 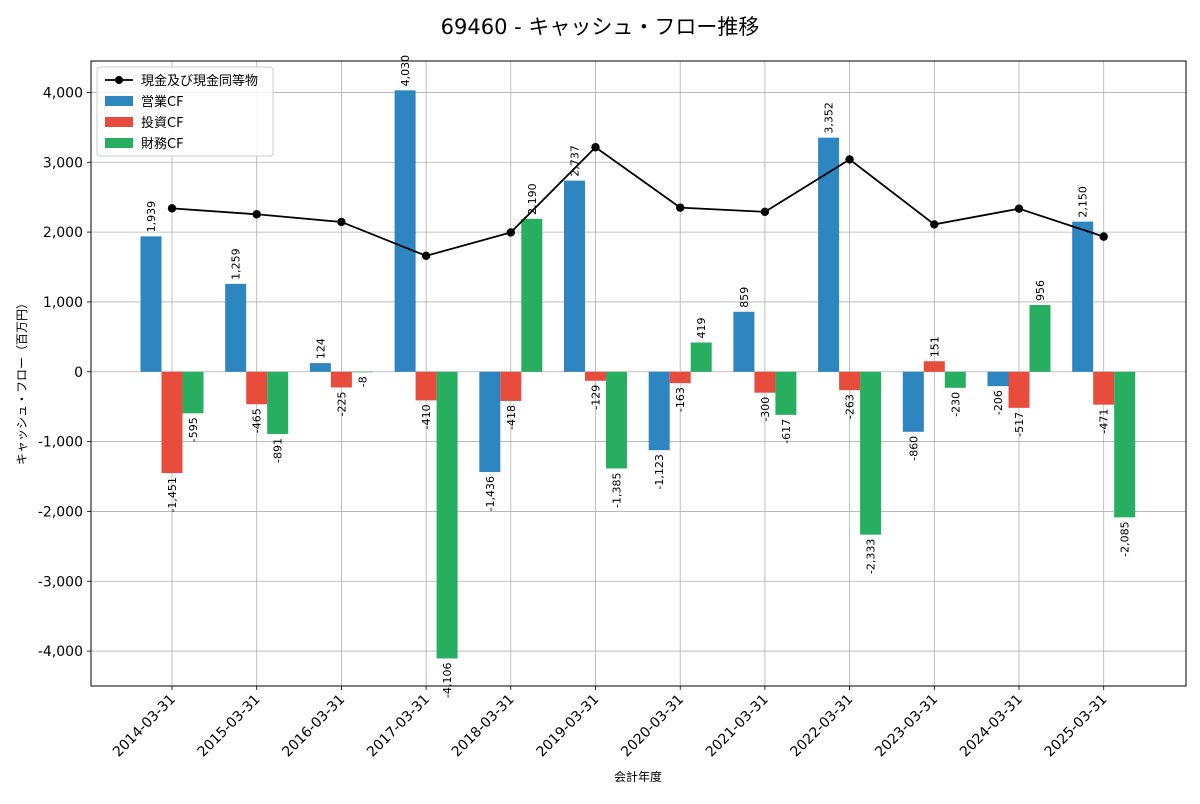 I want to click on x-tick-label: 2018-03-31, so click(x=483, y=726).